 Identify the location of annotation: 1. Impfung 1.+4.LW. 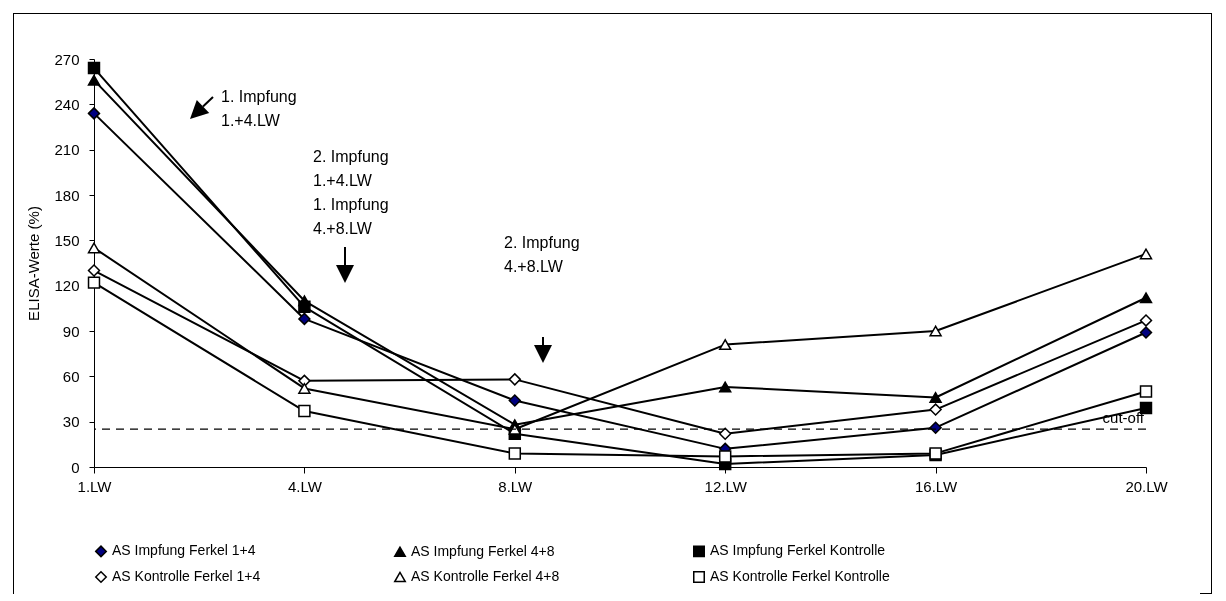
(259, 108).